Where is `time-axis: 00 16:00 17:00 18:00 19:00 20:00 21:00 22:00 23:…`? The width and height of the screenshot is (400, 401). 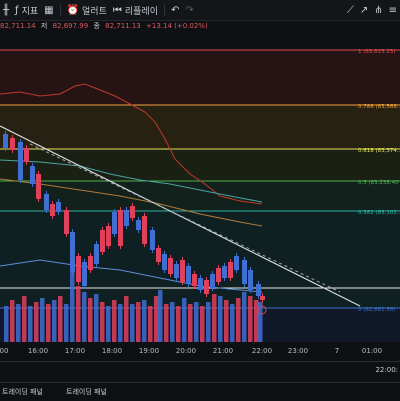 time-axis: 00 16:00 17:00 18:00 19:00 20:00 21:00 22:00 23:… is located at coordinates (200, 351).